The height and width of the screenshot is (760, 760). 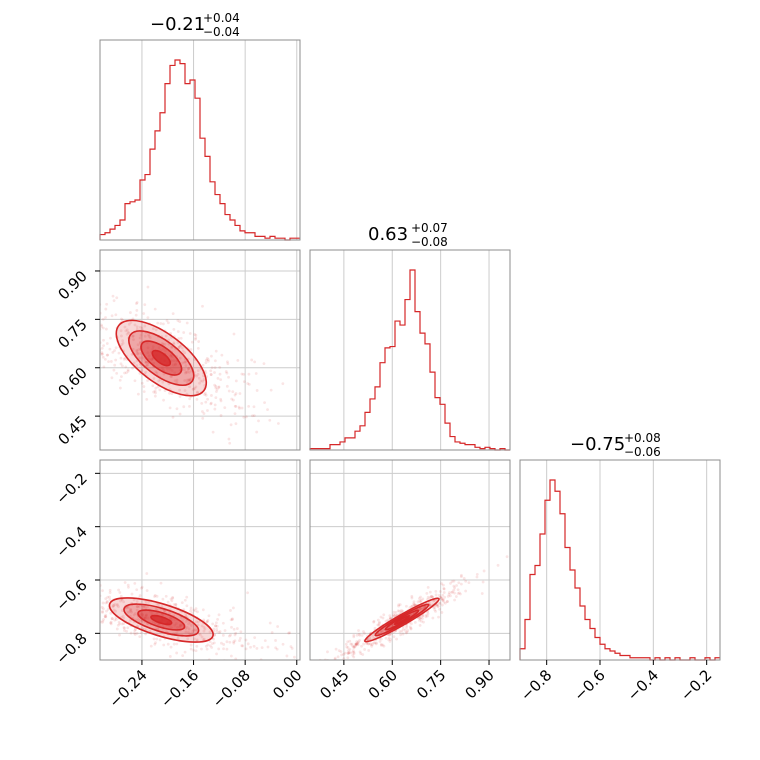 What do you see at coordinates (431, 684) in the screenshot?
I see `x-tick-label-1-2: 0.75` at bounding box center [431, 684].